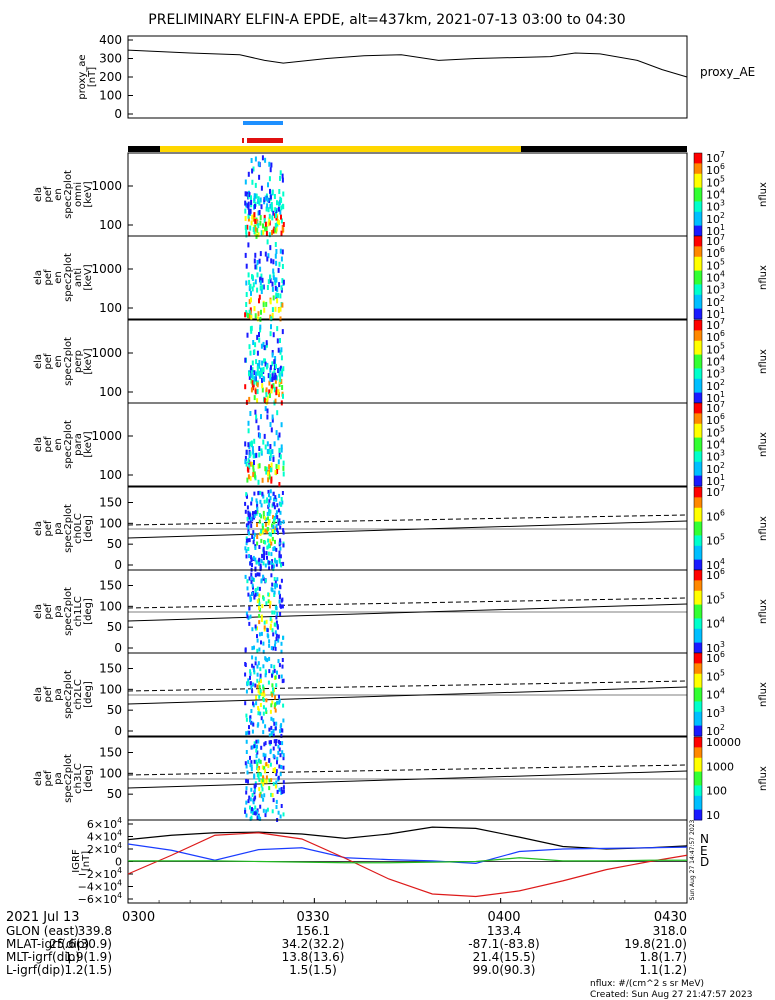  What do you see at coordinates (504, 970) in the screenshot?
I see `ephemeris-value: 99.0(90.3)` at bounding box center [504, 970].